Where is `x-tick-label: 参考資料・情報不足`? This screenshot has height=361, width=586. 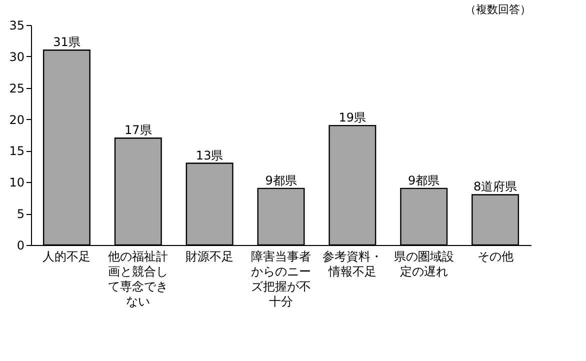 x-tick-label: 参考資料・情報不足 is located at coordinates (352, 264).